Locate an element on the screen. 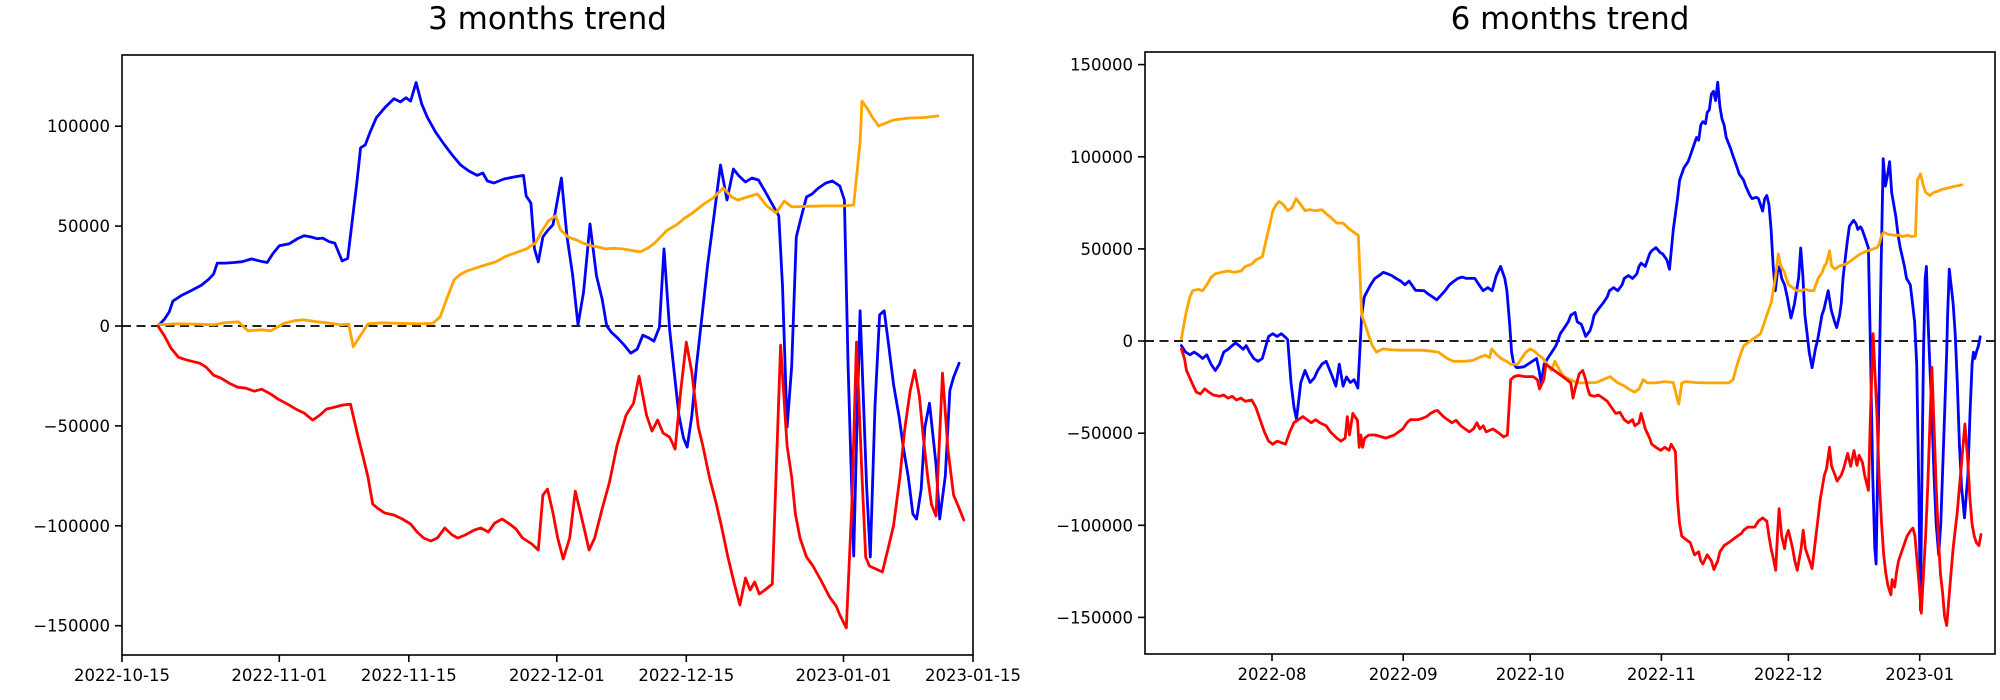 Image resolution: width=2000 pixels, height=700 pixels. x-tick-label: 2022-11 is located at coordinates (1661, 674).